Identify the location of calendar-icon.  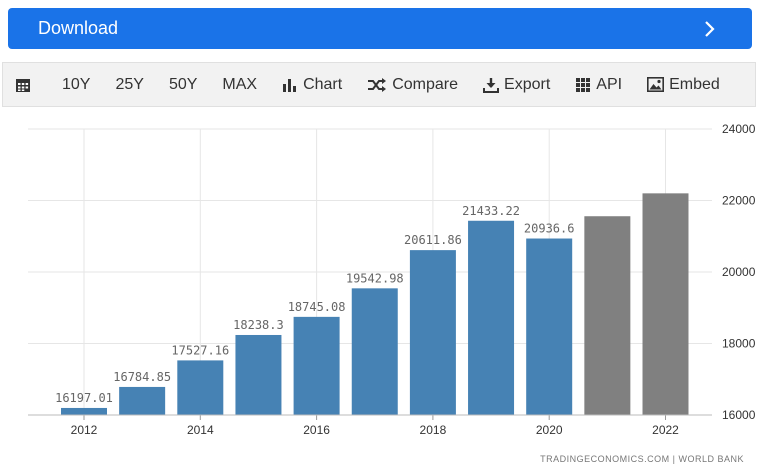
(25, 85).